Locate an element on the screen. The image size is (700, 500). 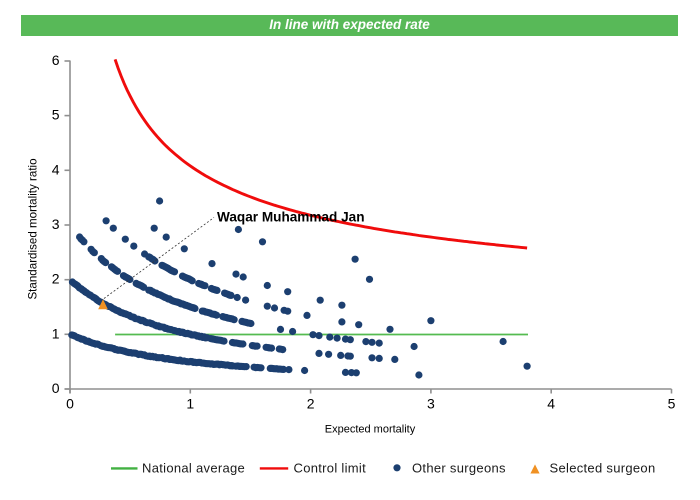
svg-text: Waqar Muhammad Jan is located at coordinates (291, 216).